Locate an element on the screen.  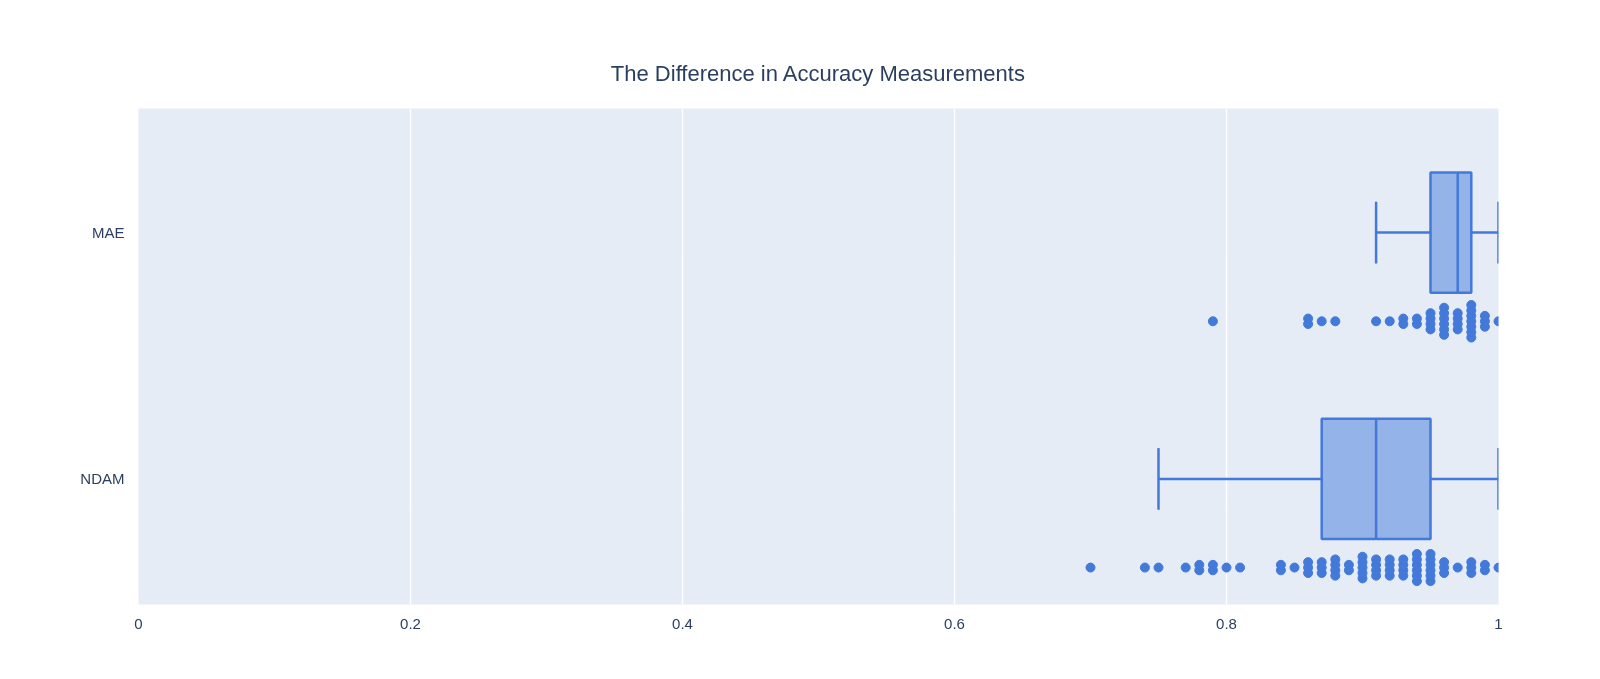
chart-title: The Difference in Accuracy Measurements is located at coordinates (817, 73).